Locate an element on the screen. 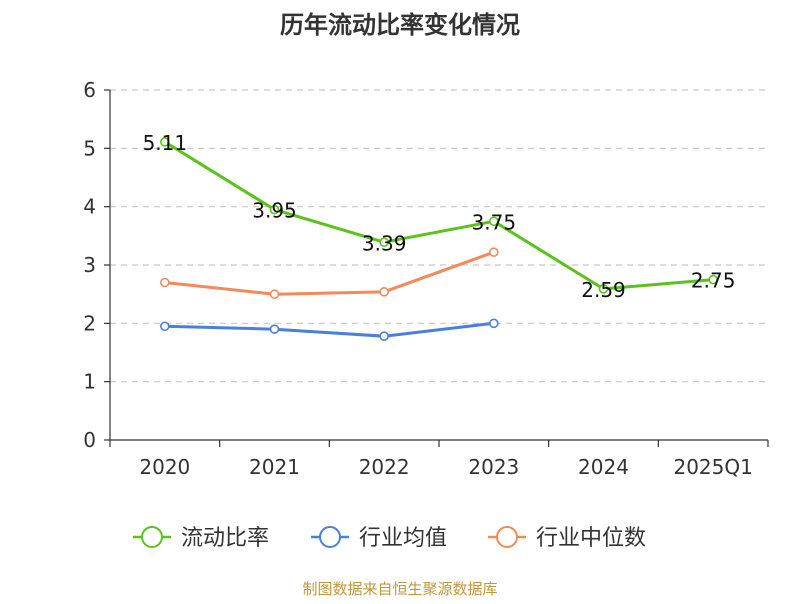 This screenshot has height=604, width=800. y-tick-label: 2 is located at coordinates (89, 323).